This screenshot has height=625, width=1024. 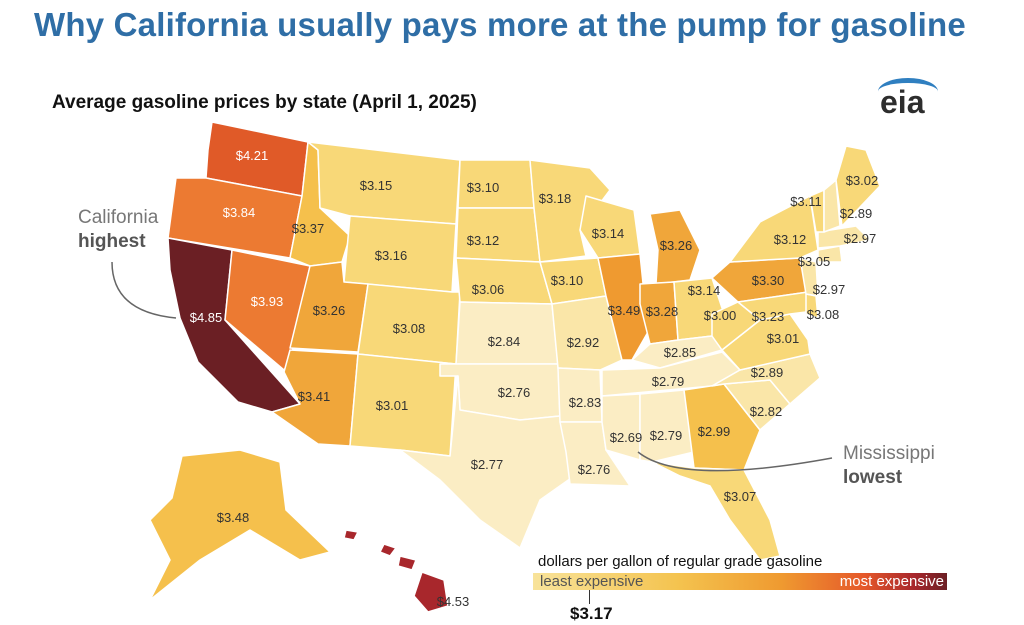 What do you see at coordinates (591, 613) in the screenshot?
I see `legend-average-value: $3.17` at bounding box center [591, 613].